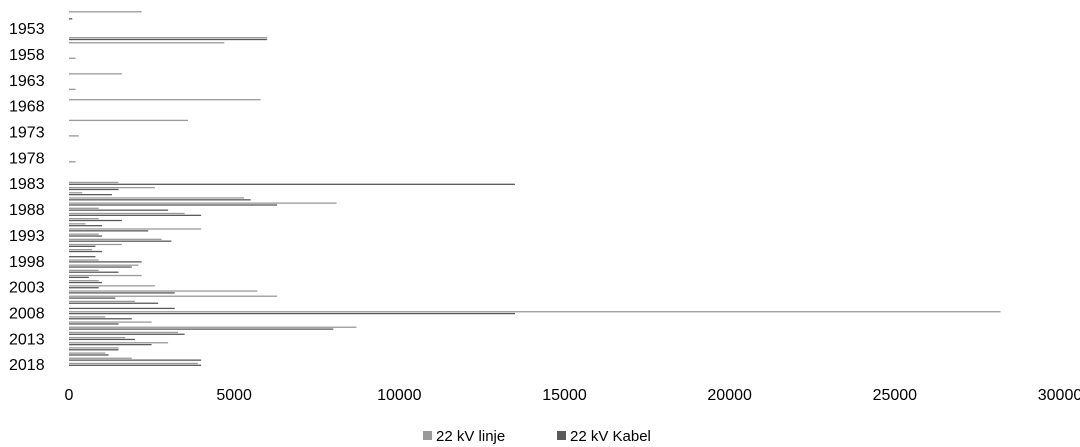 This screenshot has width=1080, height=447. Describe the element at coordinates (128, 120) in the screenshot. I see `bar-22-kv-linje-1971` at that location.